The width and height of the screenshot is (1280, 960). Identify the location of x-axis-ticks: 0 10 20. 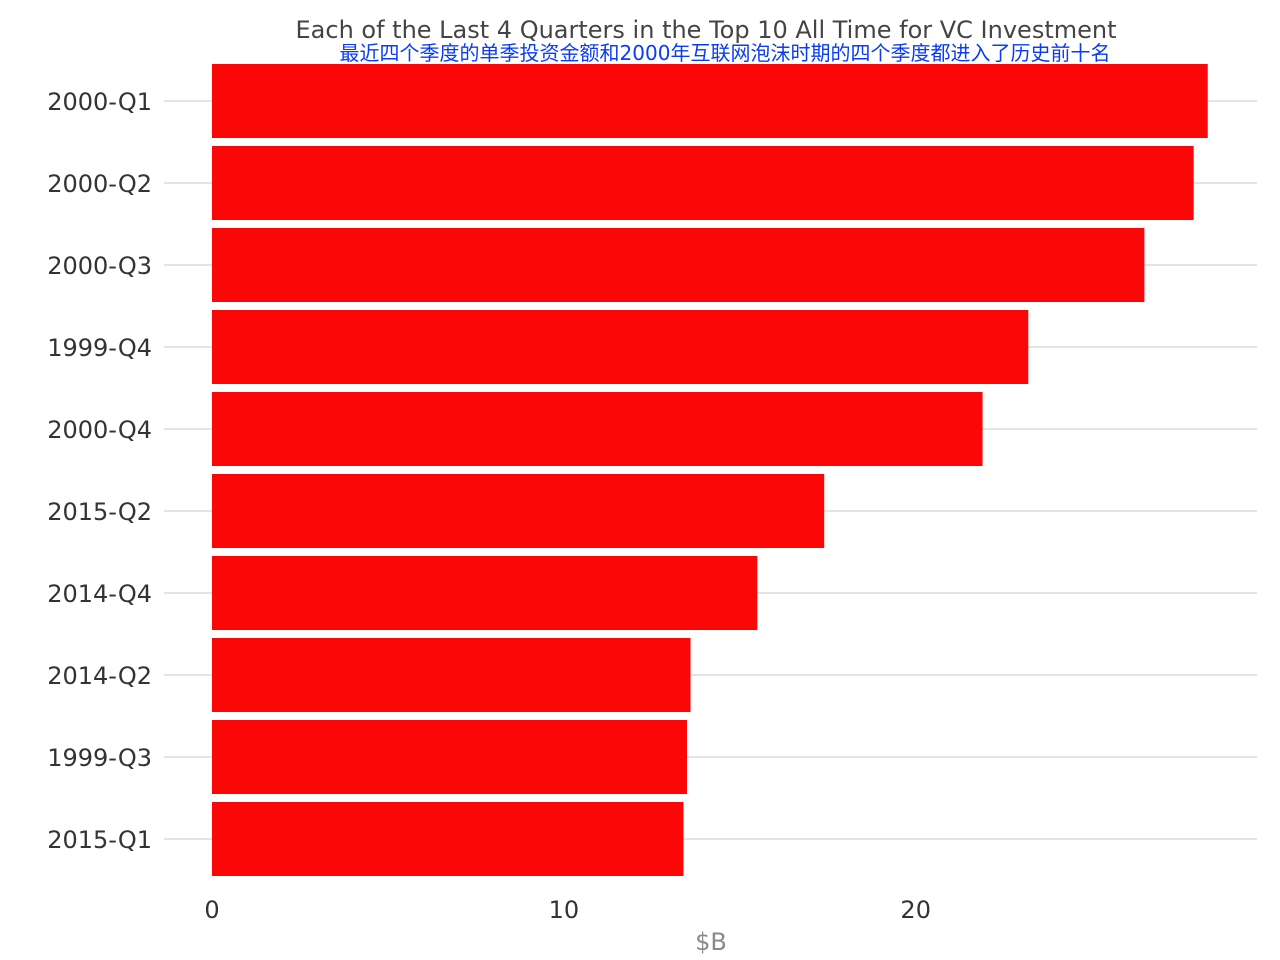
(567, 910).